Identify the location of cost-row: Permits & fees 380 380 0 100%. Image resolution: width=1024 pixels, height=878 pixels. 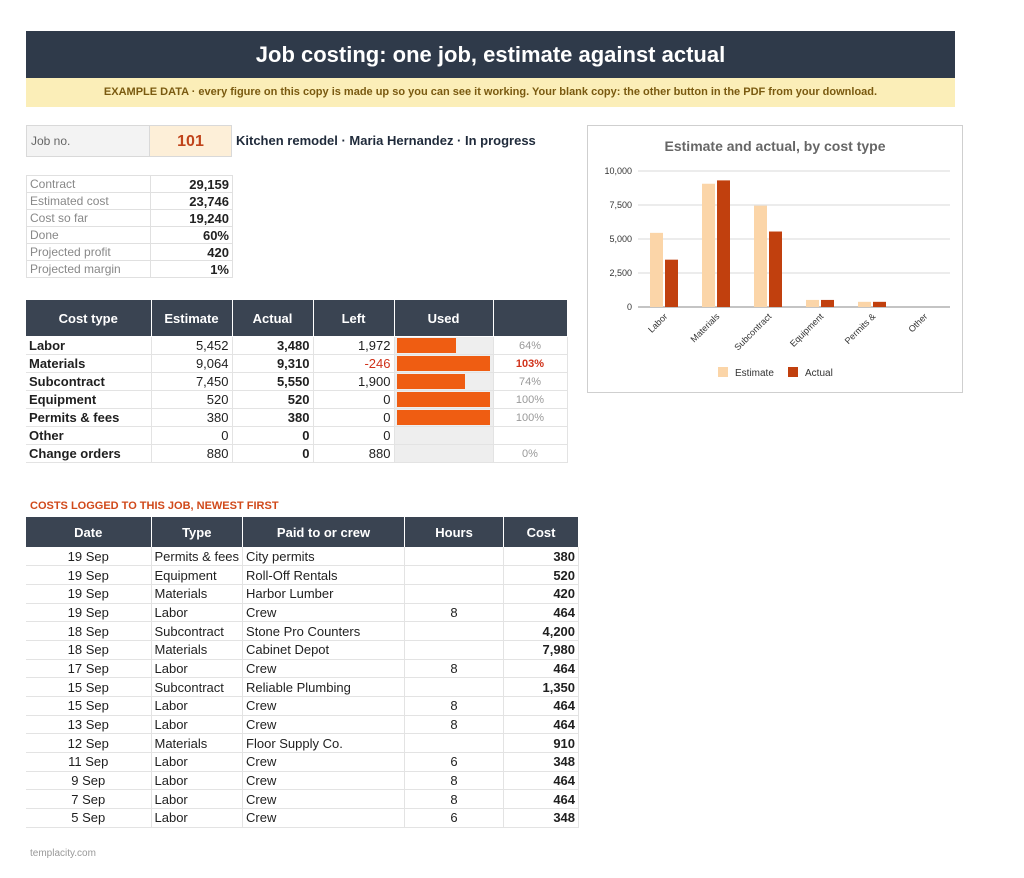
(297, 417).